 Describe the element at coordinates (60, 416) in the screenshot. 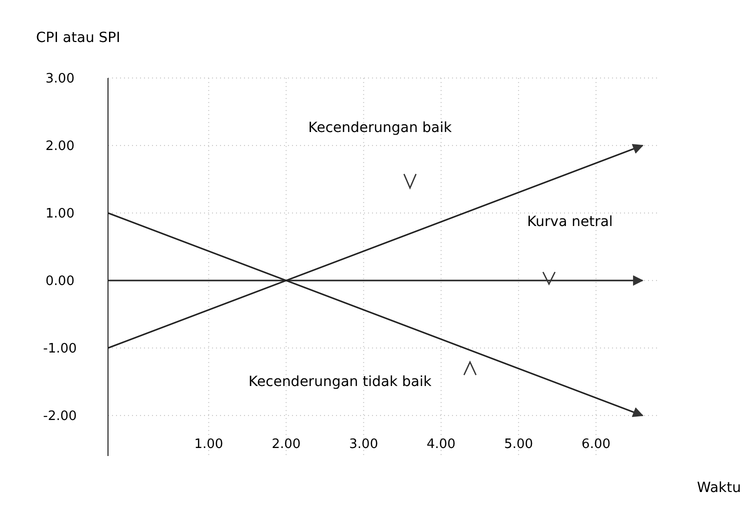

I see `y-tick-label: -2.00` at that location.